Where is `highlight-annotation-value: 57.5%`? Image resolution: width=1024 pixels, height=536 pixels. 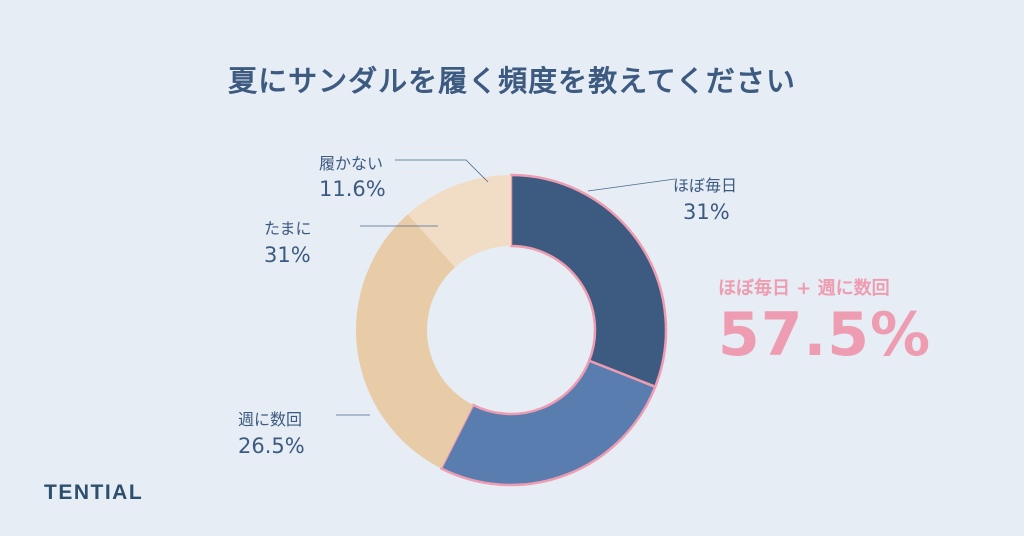
highlight-annotation-value: 57.5% is located at coordinates (825, 335).